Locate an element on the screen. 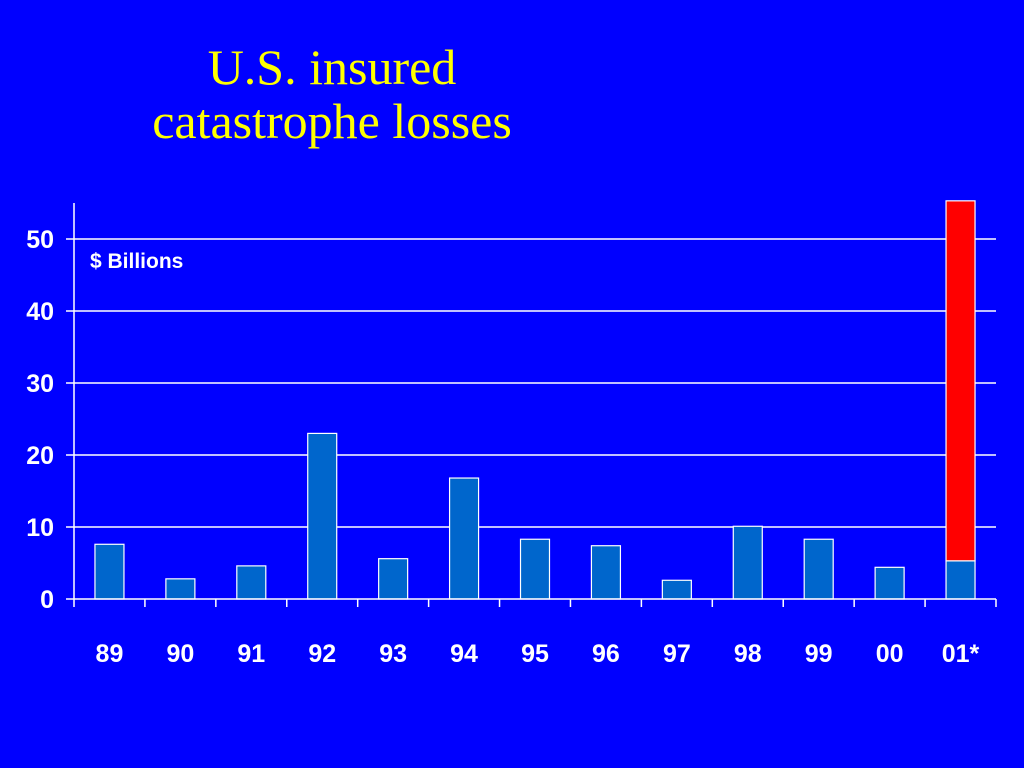 This screenshot has height=768, width=1024. x-tick-labels: 89 90 91 92 93 94 95 96 97 98 99 00 01* is located at coordinates (538, 654).